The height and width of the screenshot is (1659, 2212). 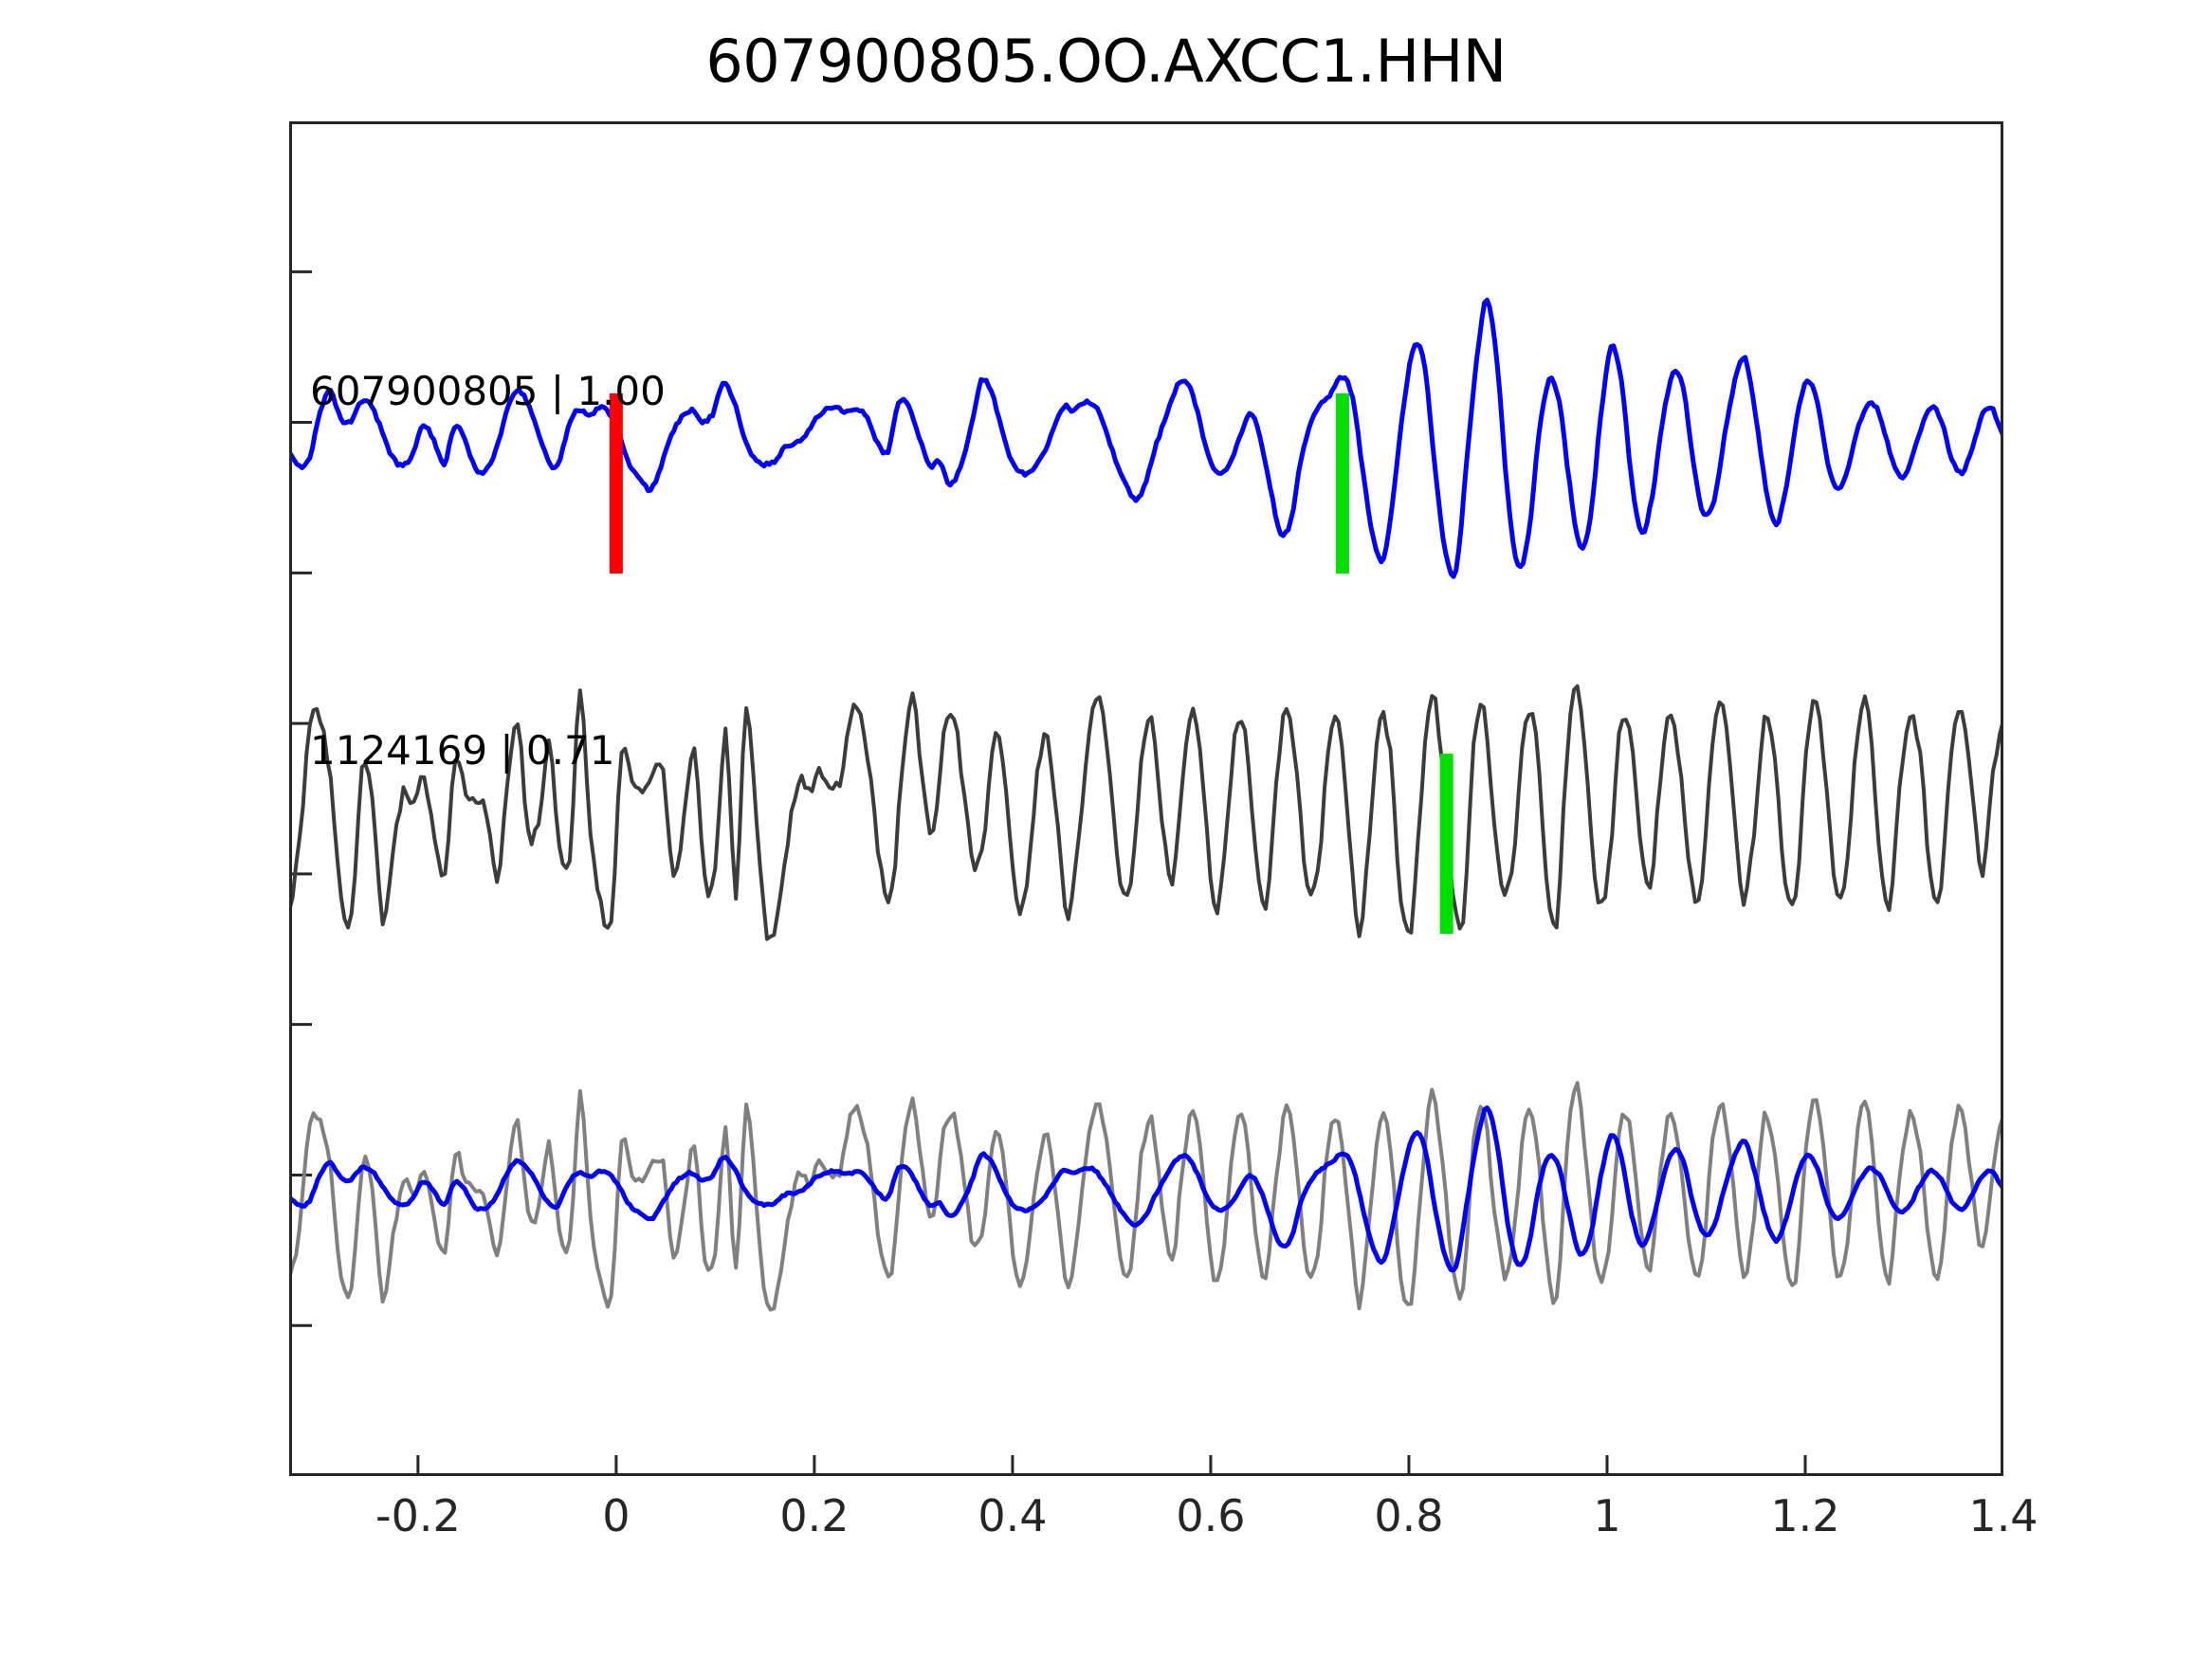 What do you see at coordinates (1446, 844) in the screenshot?
I see `template-phase-pick-marker` at bounding box center [1446, 844].